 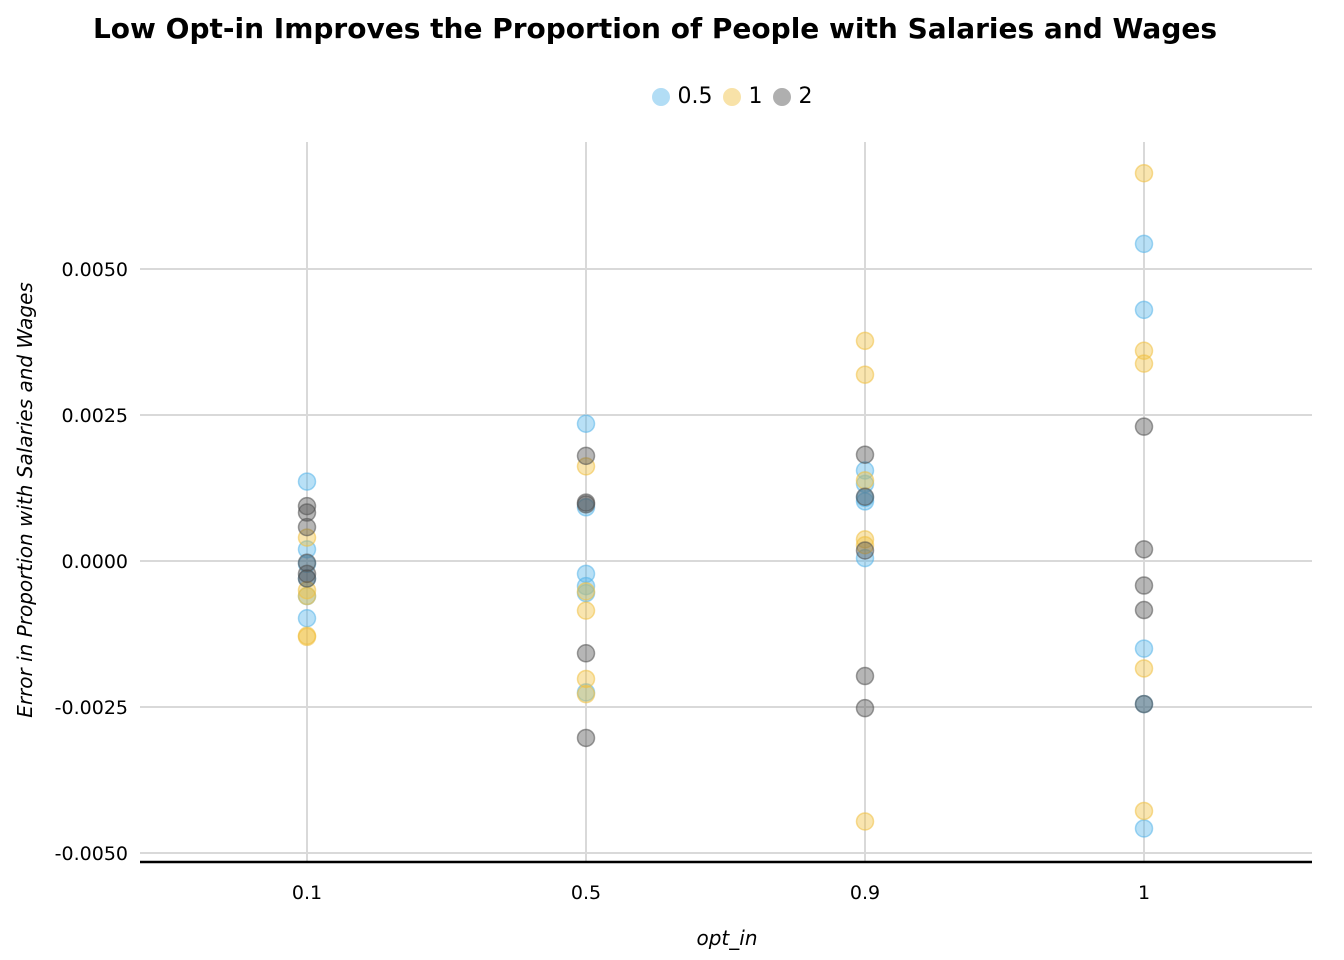 I want to click on x-tick-label: 0.1, so click(x=307, y=893).